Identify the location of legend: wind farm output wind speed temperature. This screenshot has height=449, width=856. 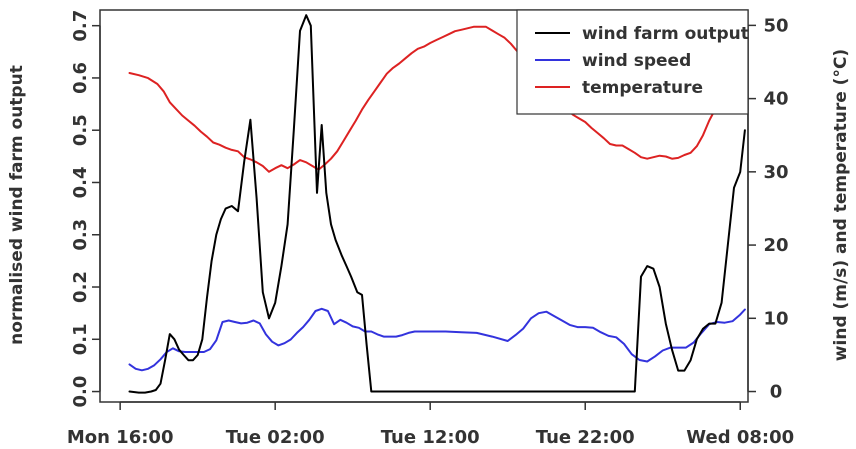
(632, 62).